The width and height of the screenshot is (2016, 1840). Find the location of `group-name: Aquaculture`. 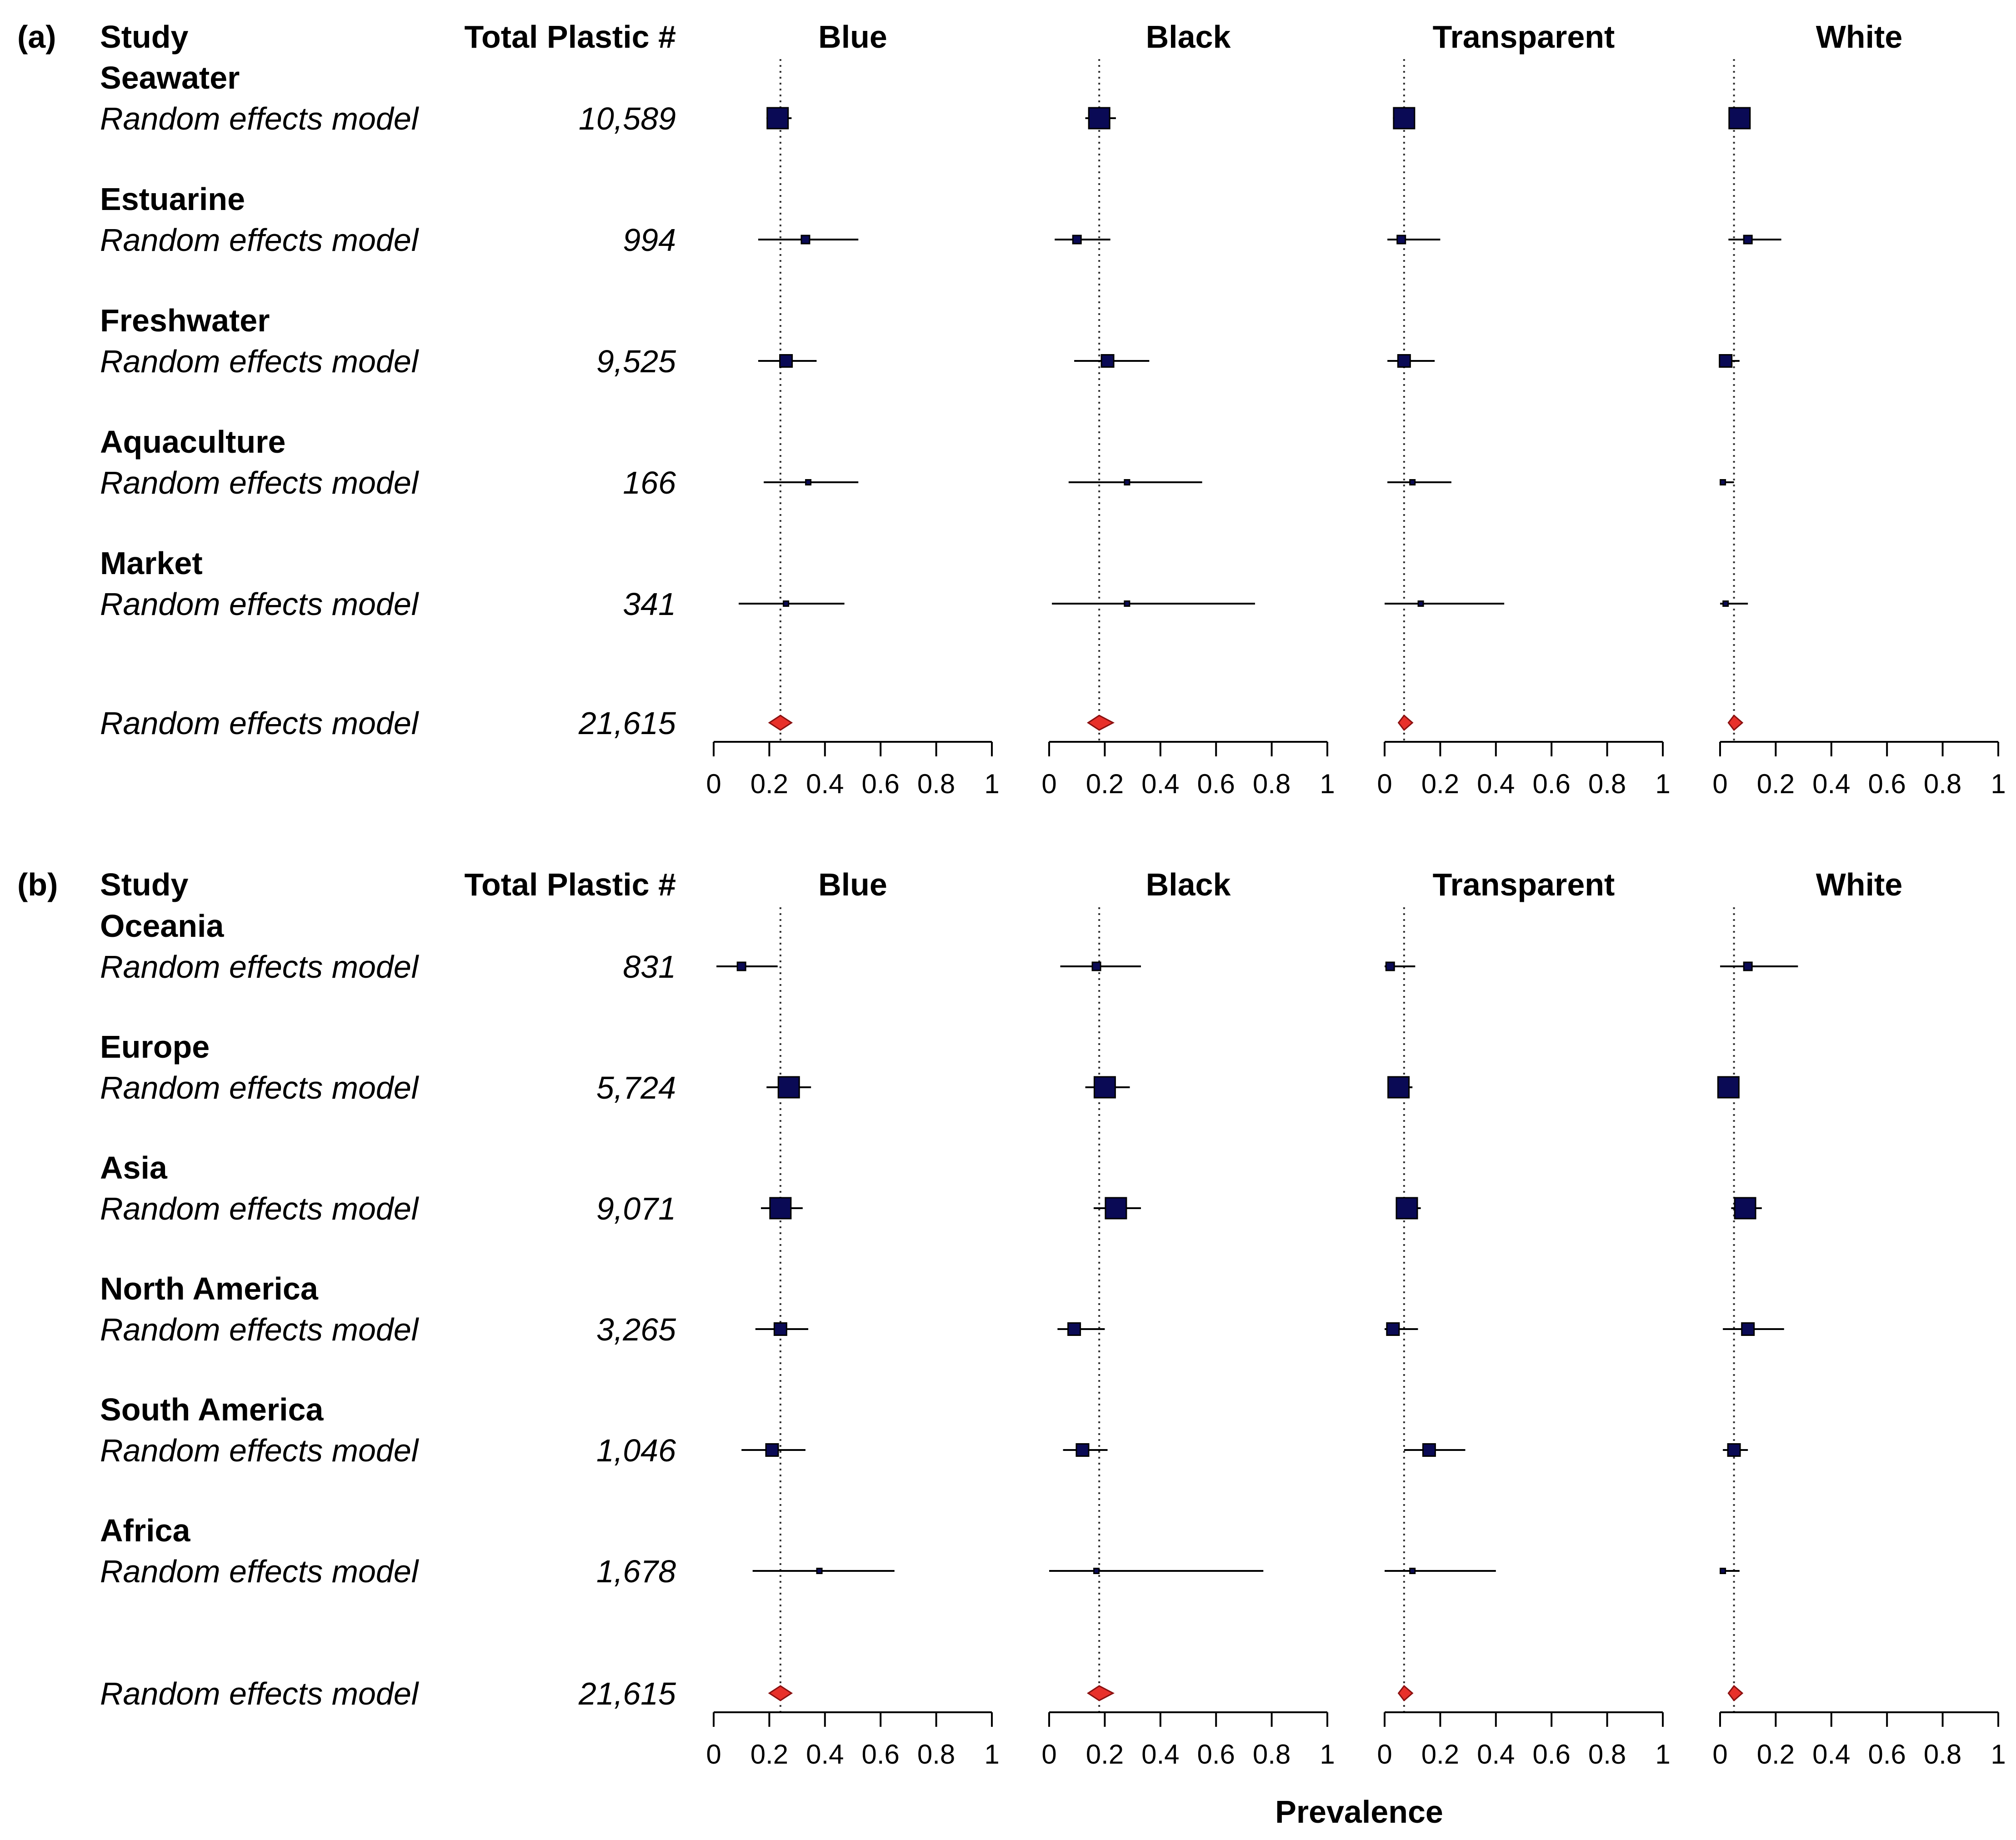

group-name: Aquaculture is located at coordinates (192, 442).